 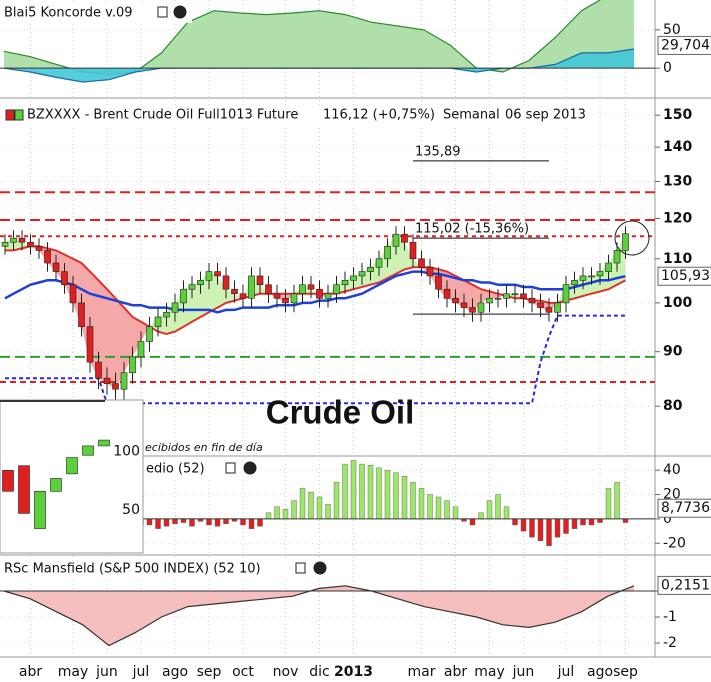 I want to click on ma-line, so click(x=315, y=292).